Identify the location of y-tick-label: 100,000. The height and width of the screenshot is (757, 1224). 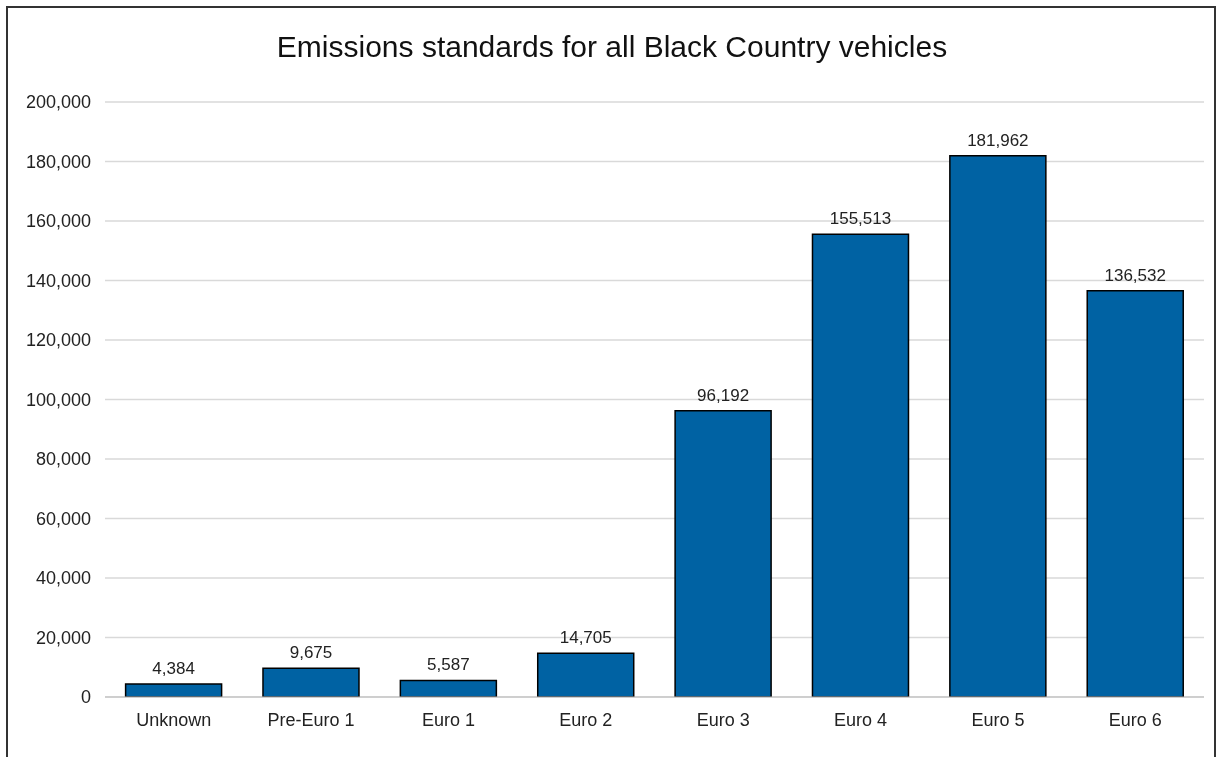
(58, 399).